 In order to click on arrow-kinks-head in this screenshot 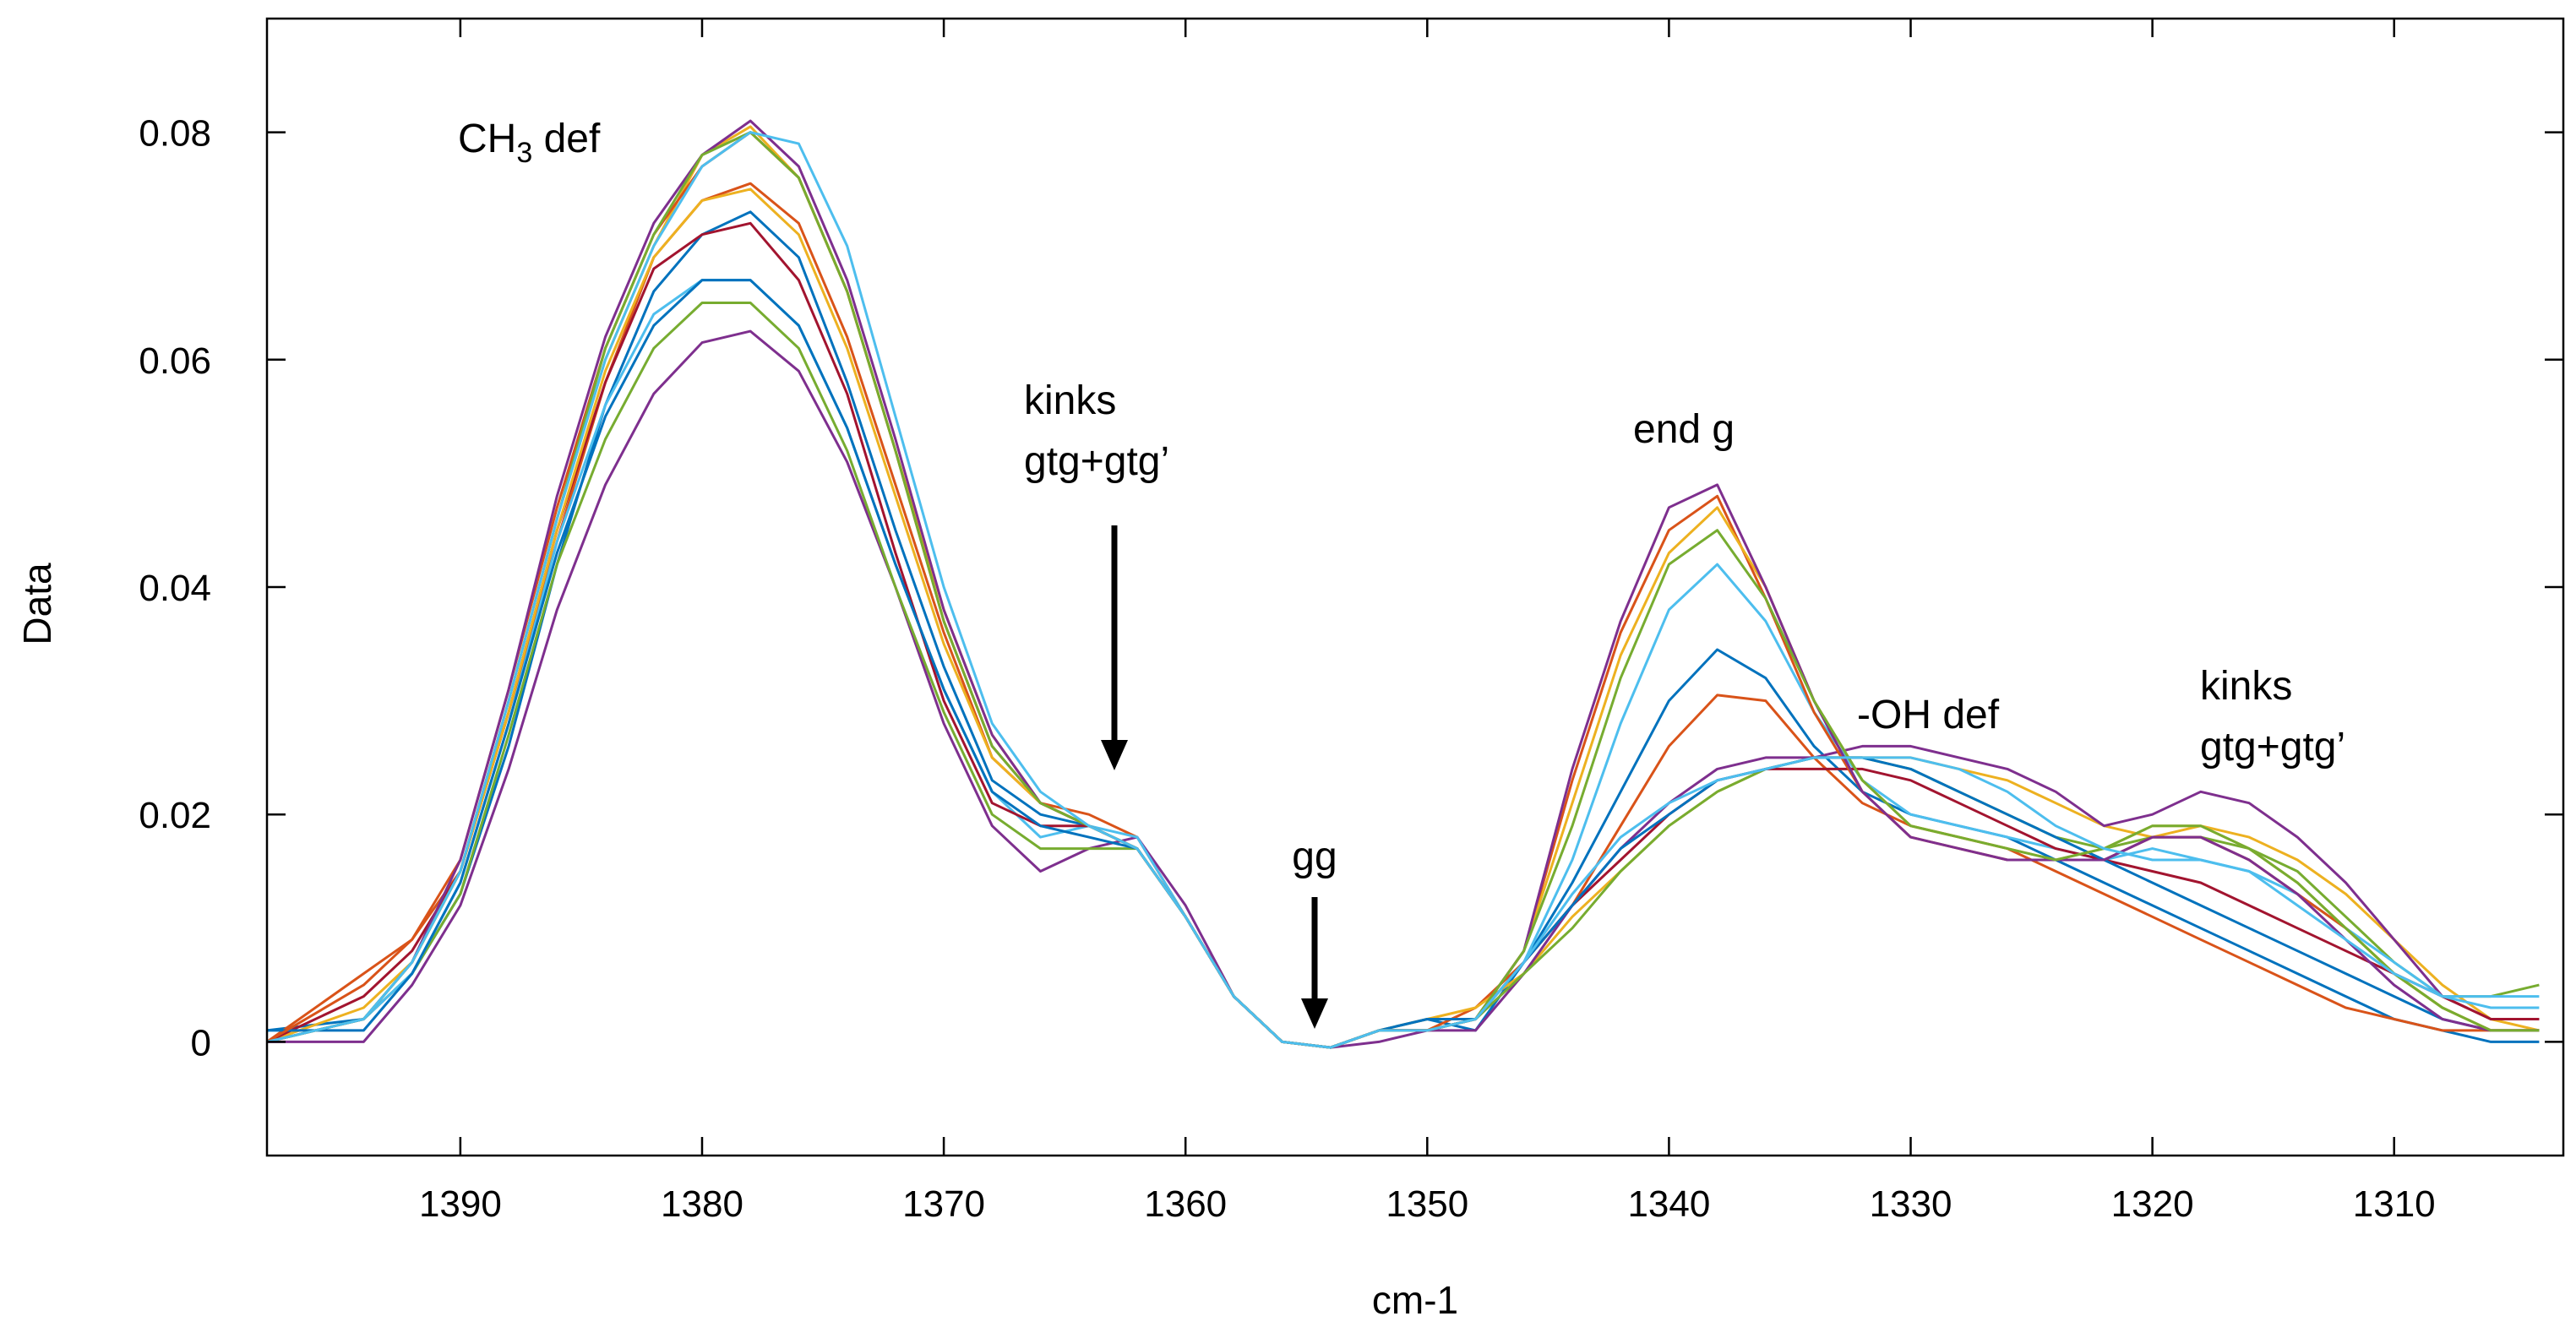, I will do `click(1114, 755)`.